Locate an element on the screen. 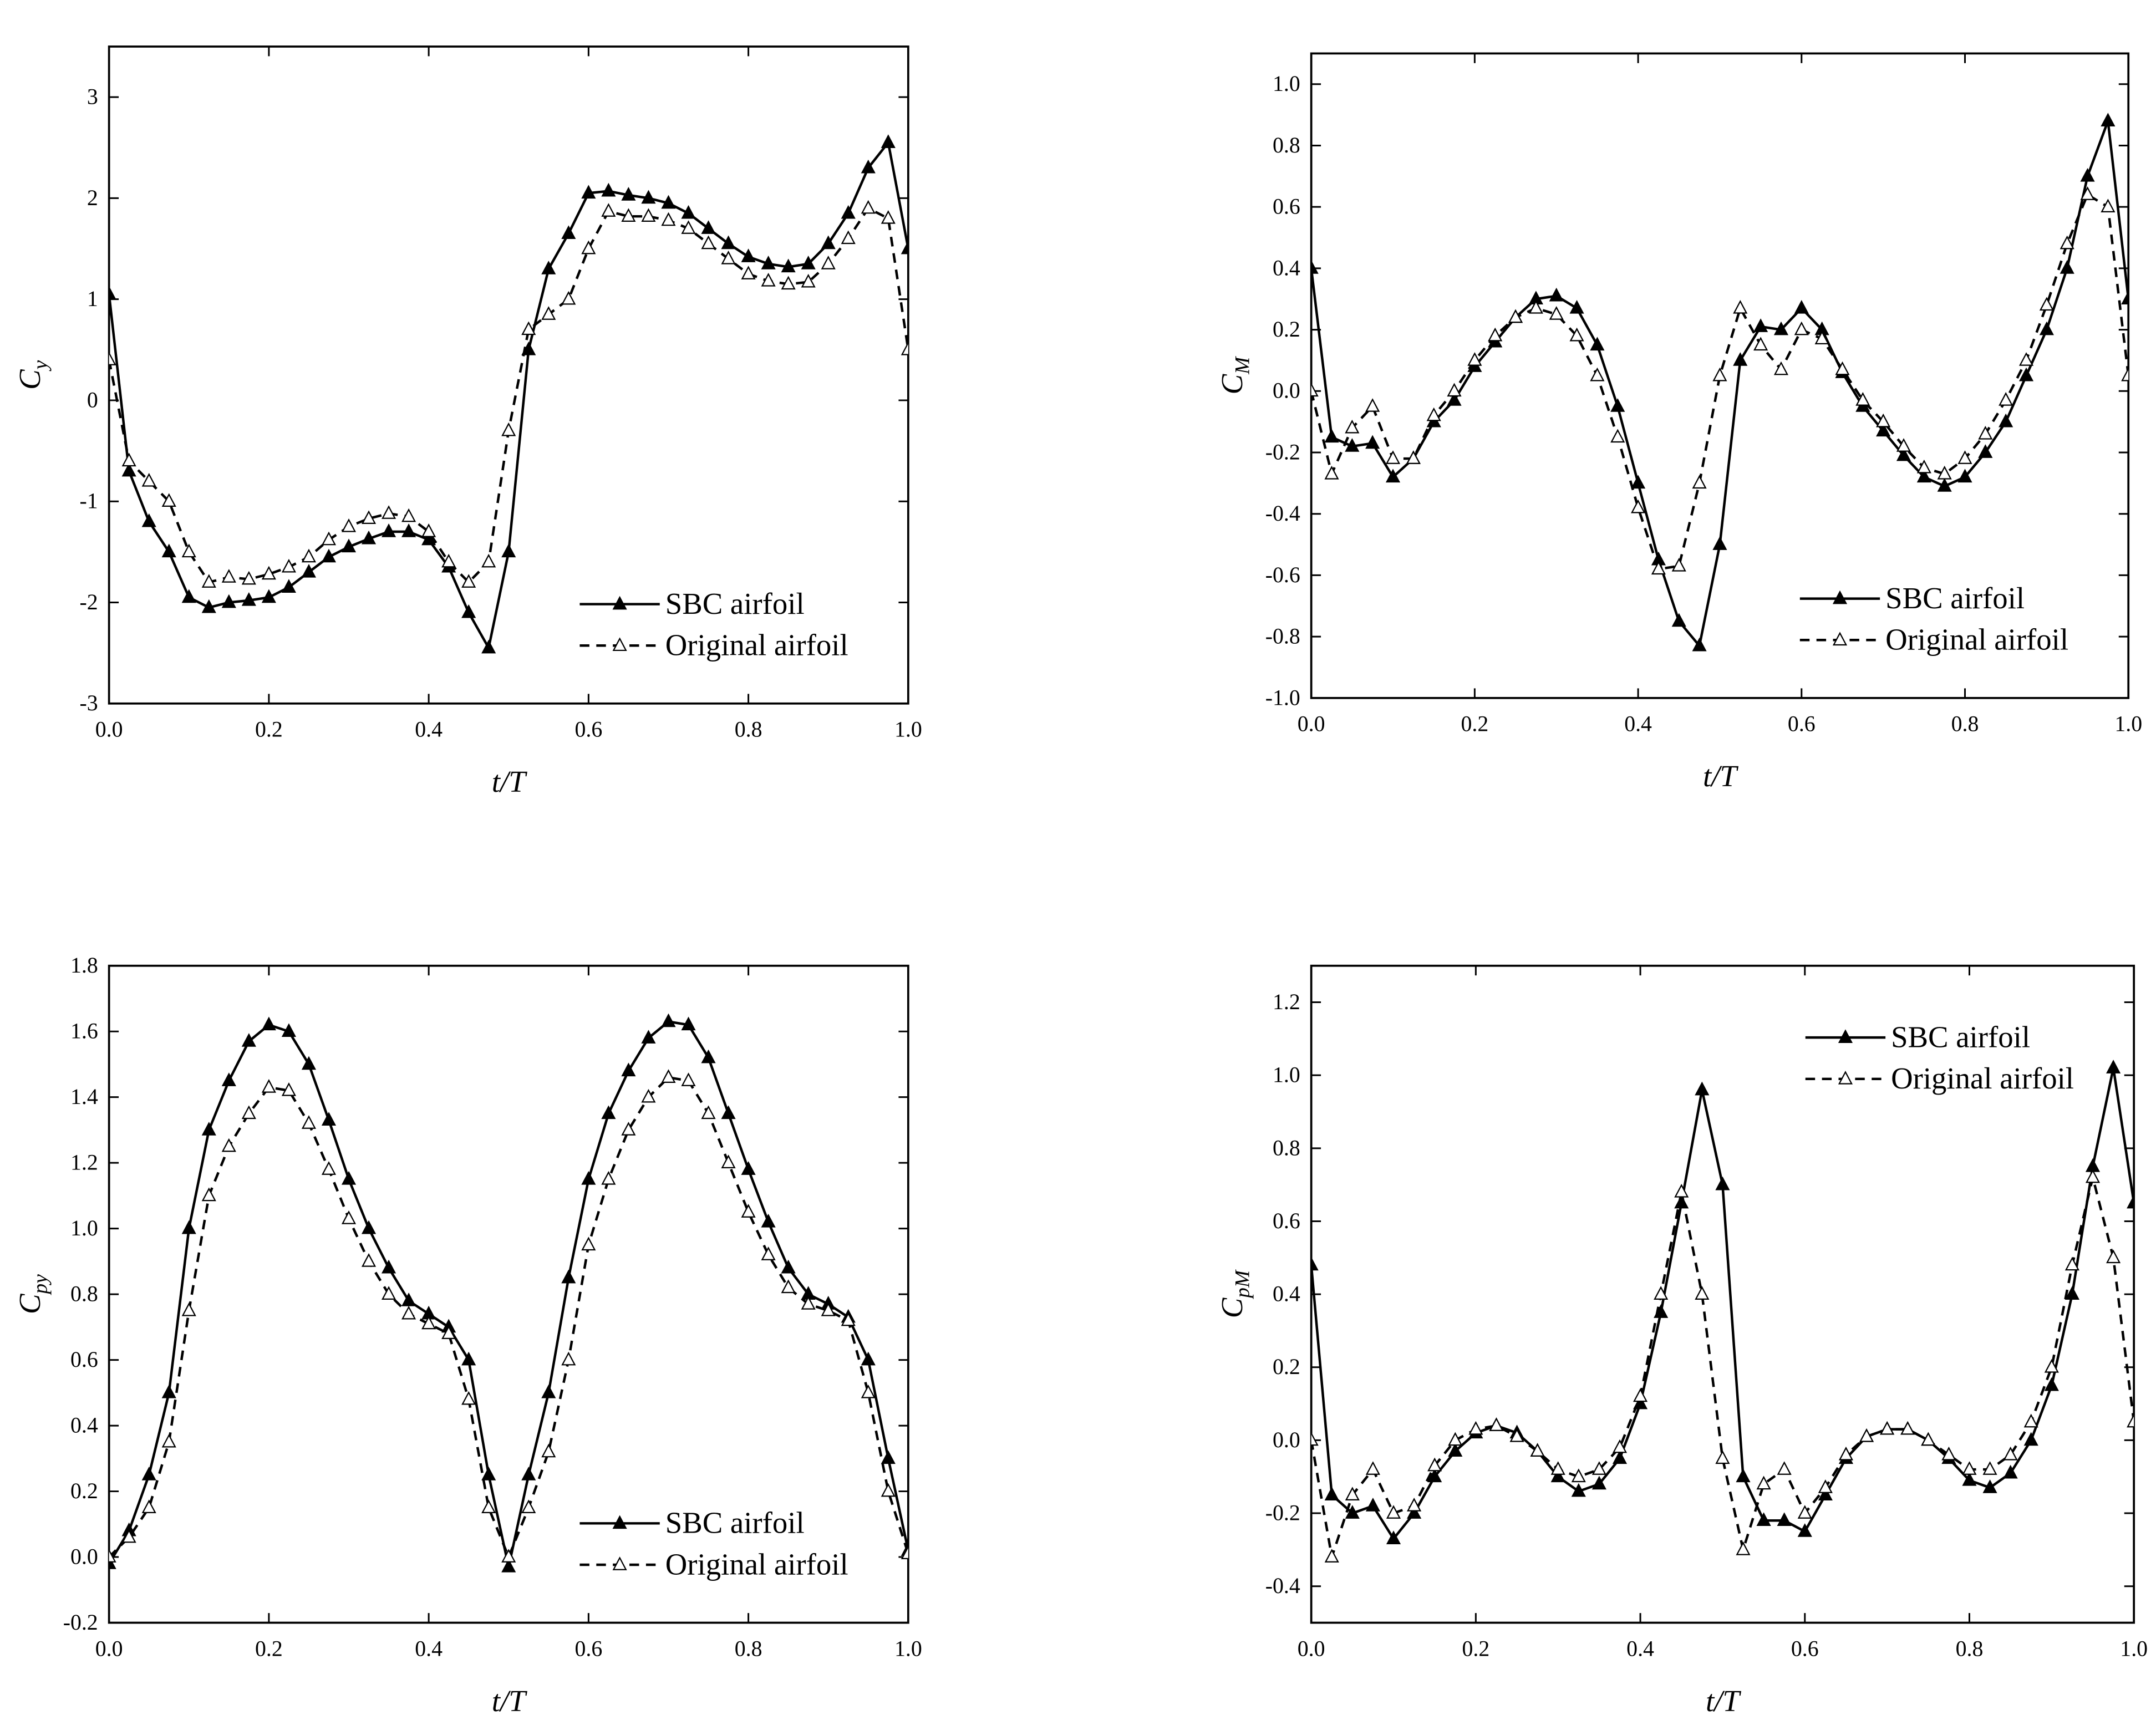 Image resolution: width=2156 pixels, height=1730 pixels. legend-label: Original airfoil is located at coordinates (1976, 640).